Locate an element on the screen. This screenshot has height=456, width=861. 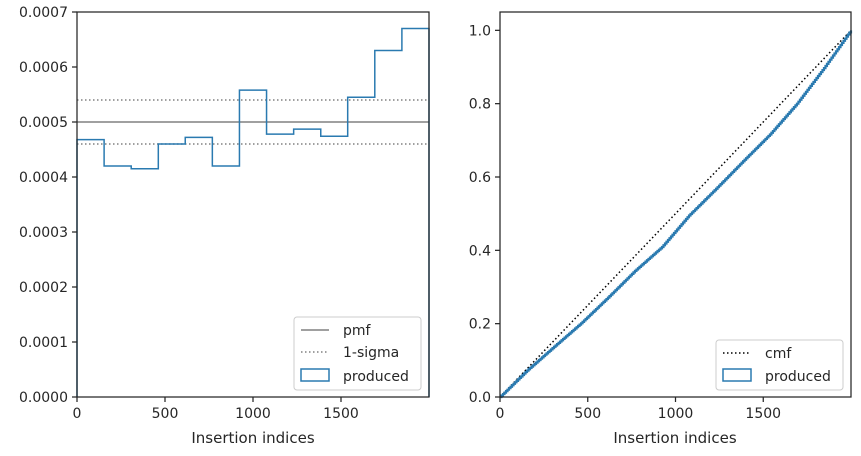
left-y-tick-label: 0.0005 is located at coordinates (43, 123).